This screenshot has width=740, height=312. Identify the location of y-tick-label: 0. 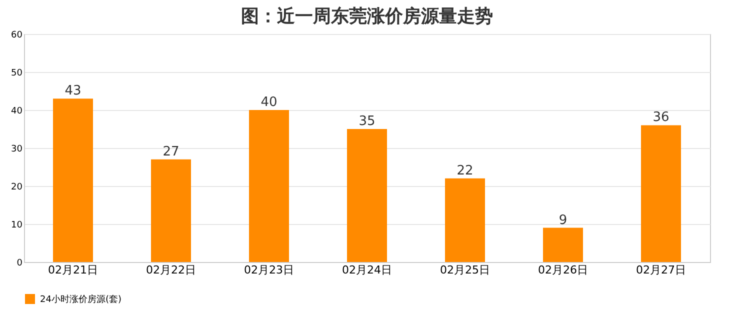
(19, 263).